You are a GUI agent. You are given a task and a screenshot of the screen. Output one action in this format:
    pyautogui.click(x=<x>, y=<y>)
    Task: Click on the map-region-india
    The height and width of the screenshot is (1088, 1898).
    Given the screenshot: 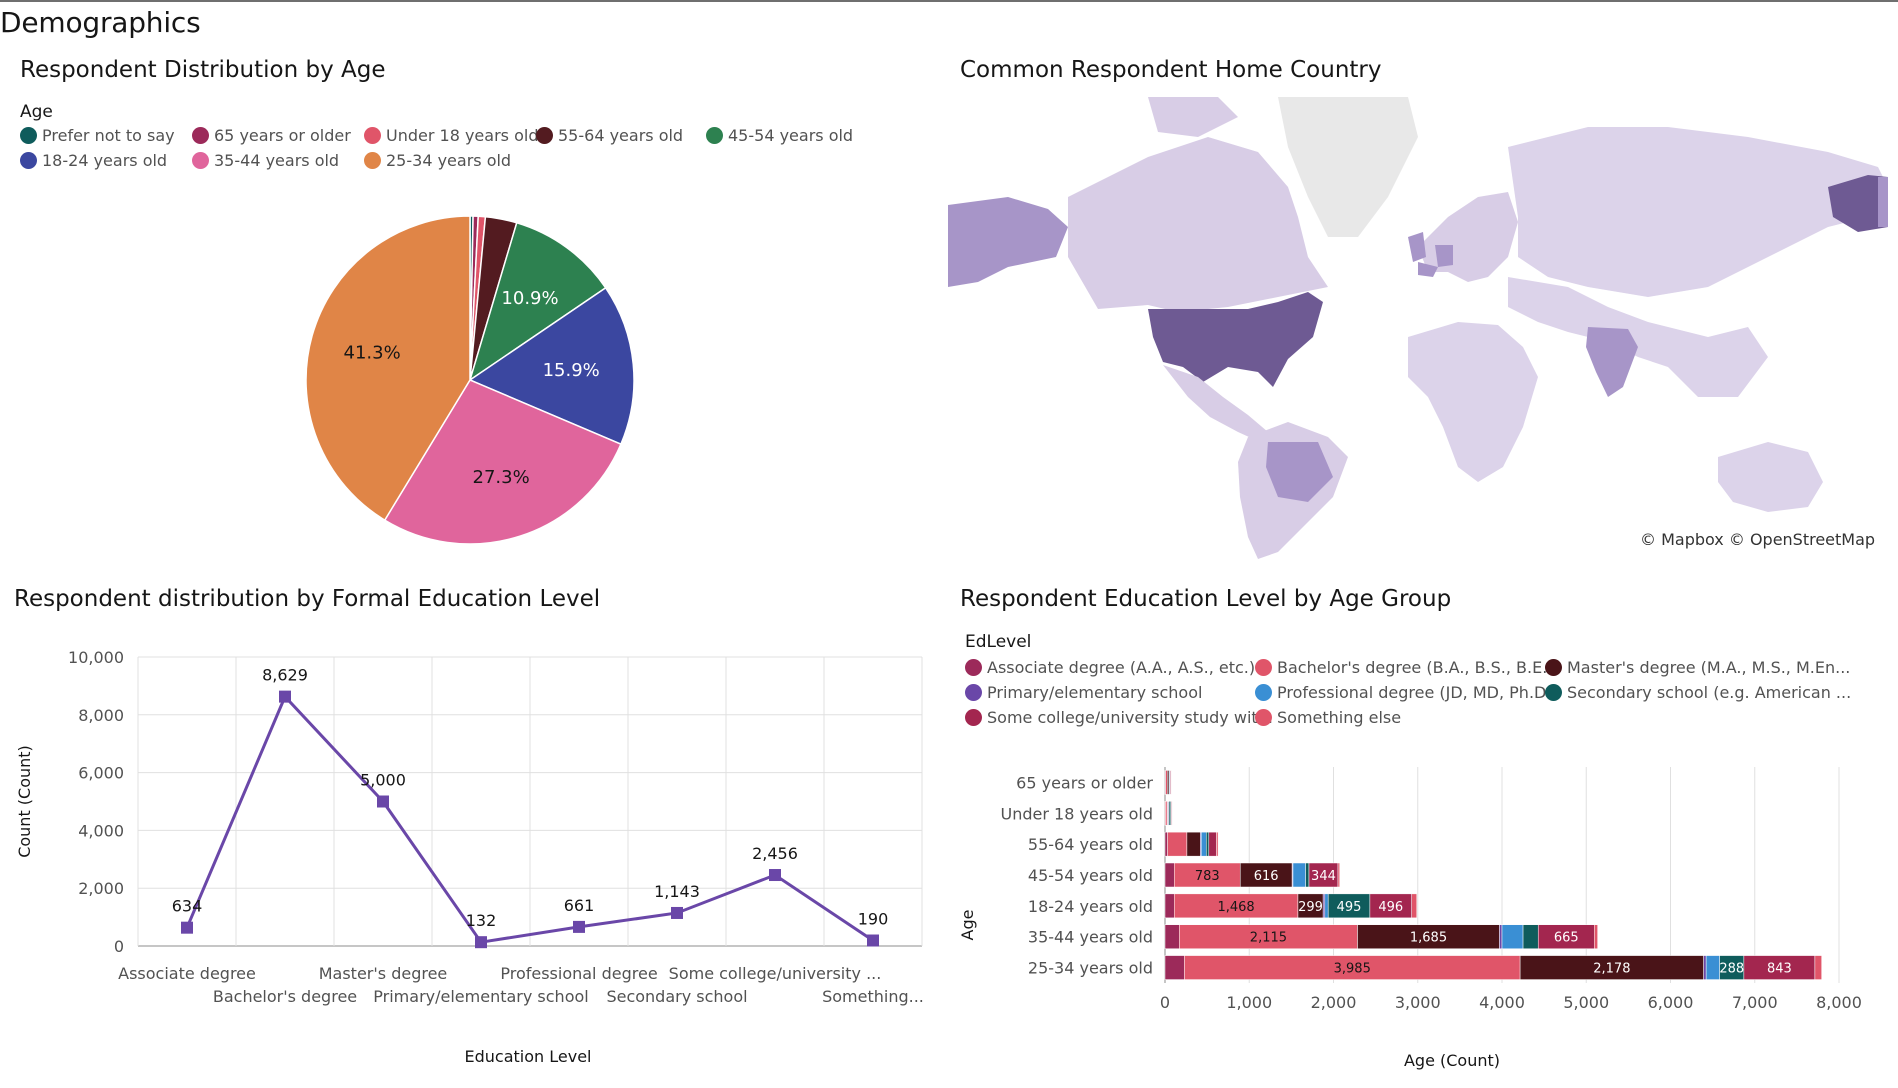 What is the action you would take?
    pyautogui.click(x=1612, y=362)
    